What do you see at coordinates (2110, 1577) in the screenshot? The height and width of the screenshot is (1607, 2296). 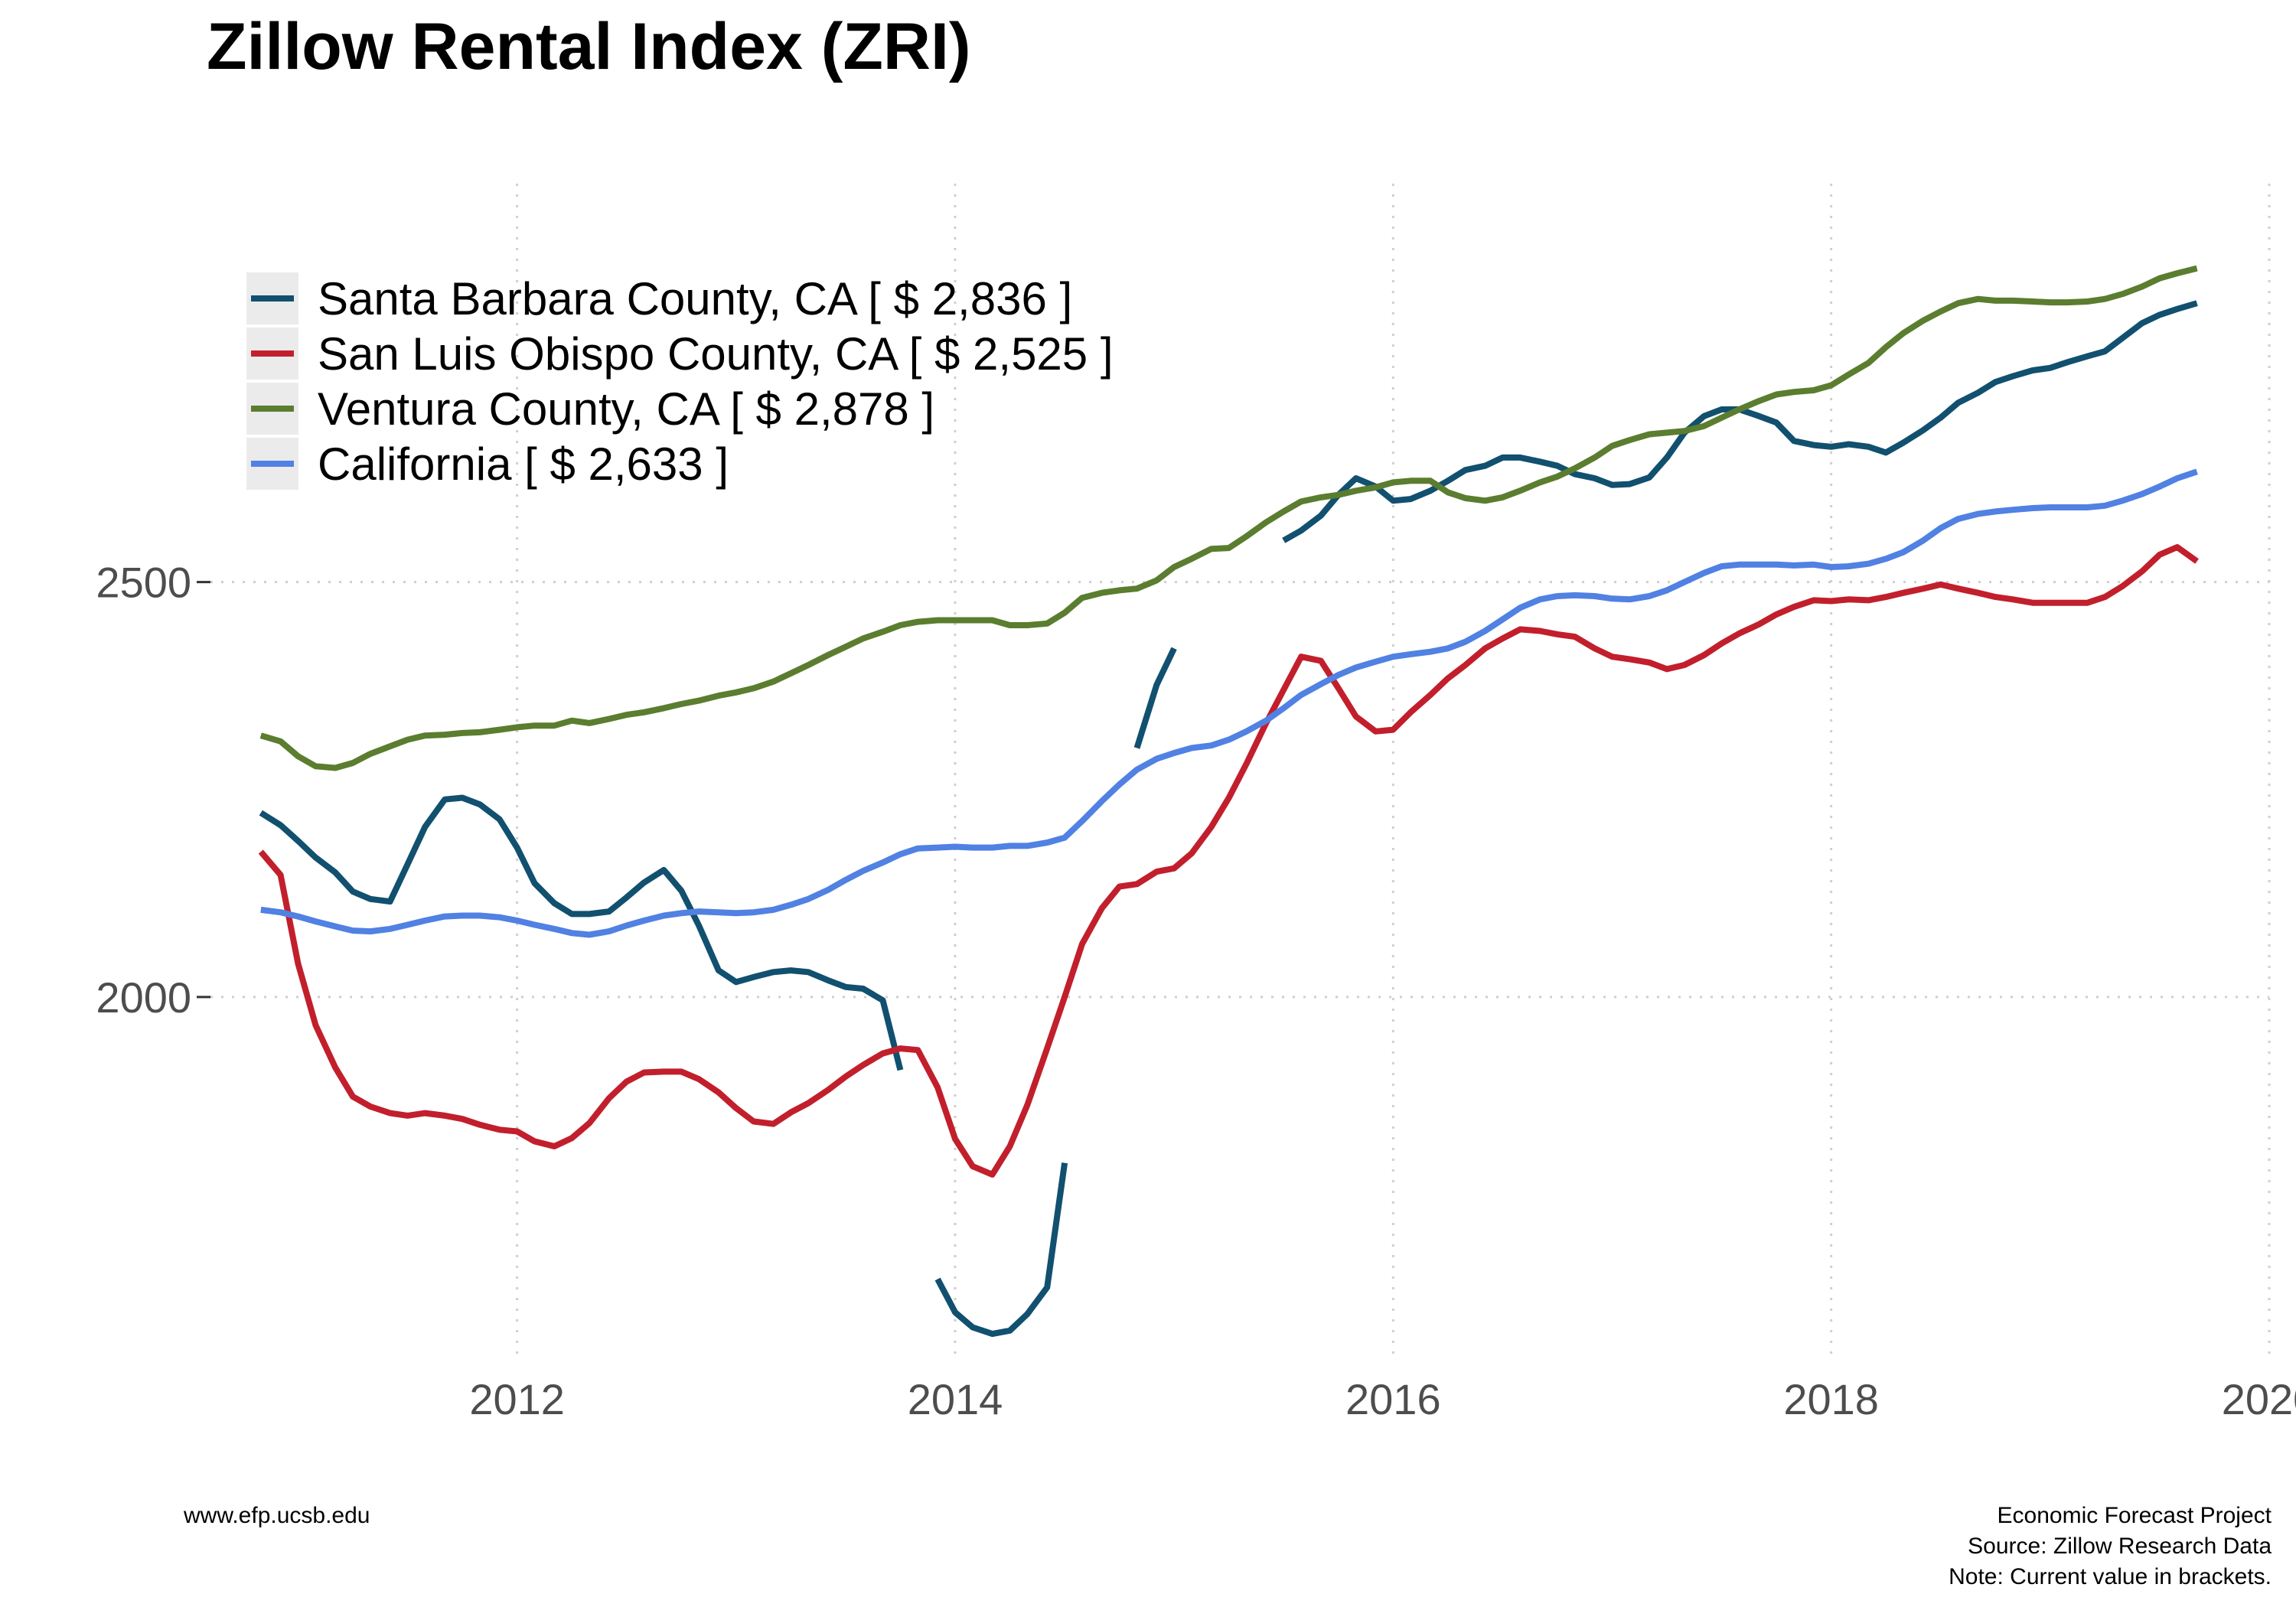 I see `caption-note: Note: Current value in brackets.` at bounding box center [2110, 1577].